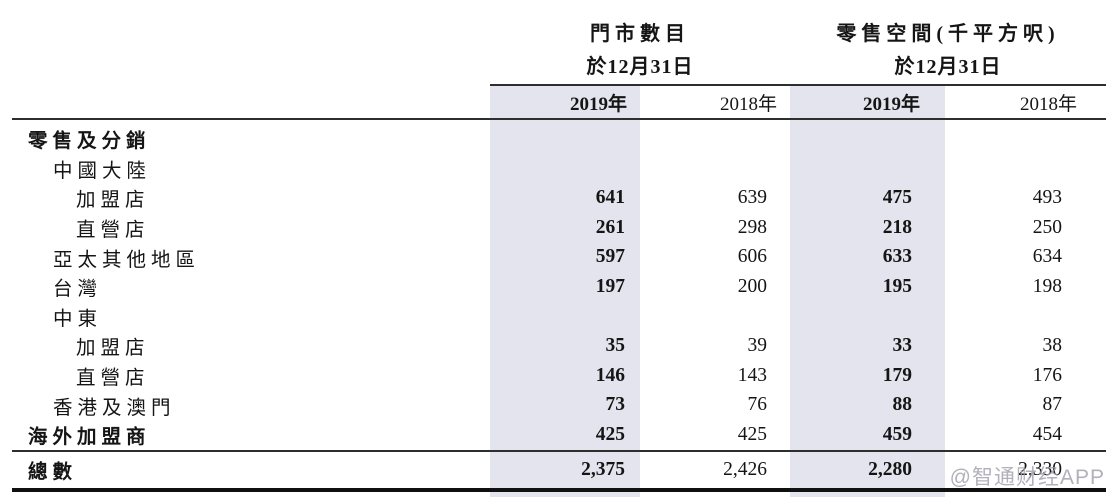 The height and width of the screenshot is (501, 1106). Describe the element at coordinates (752, 375) in the screenshot. I see `value-2018-stores: 143` at that location.